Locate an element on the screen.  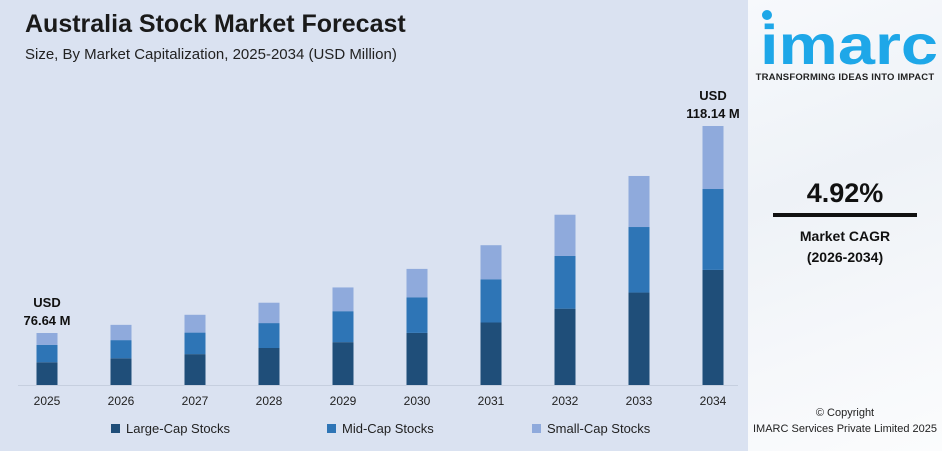
bar-2030-small-cap is located at coordinates (417, 283).